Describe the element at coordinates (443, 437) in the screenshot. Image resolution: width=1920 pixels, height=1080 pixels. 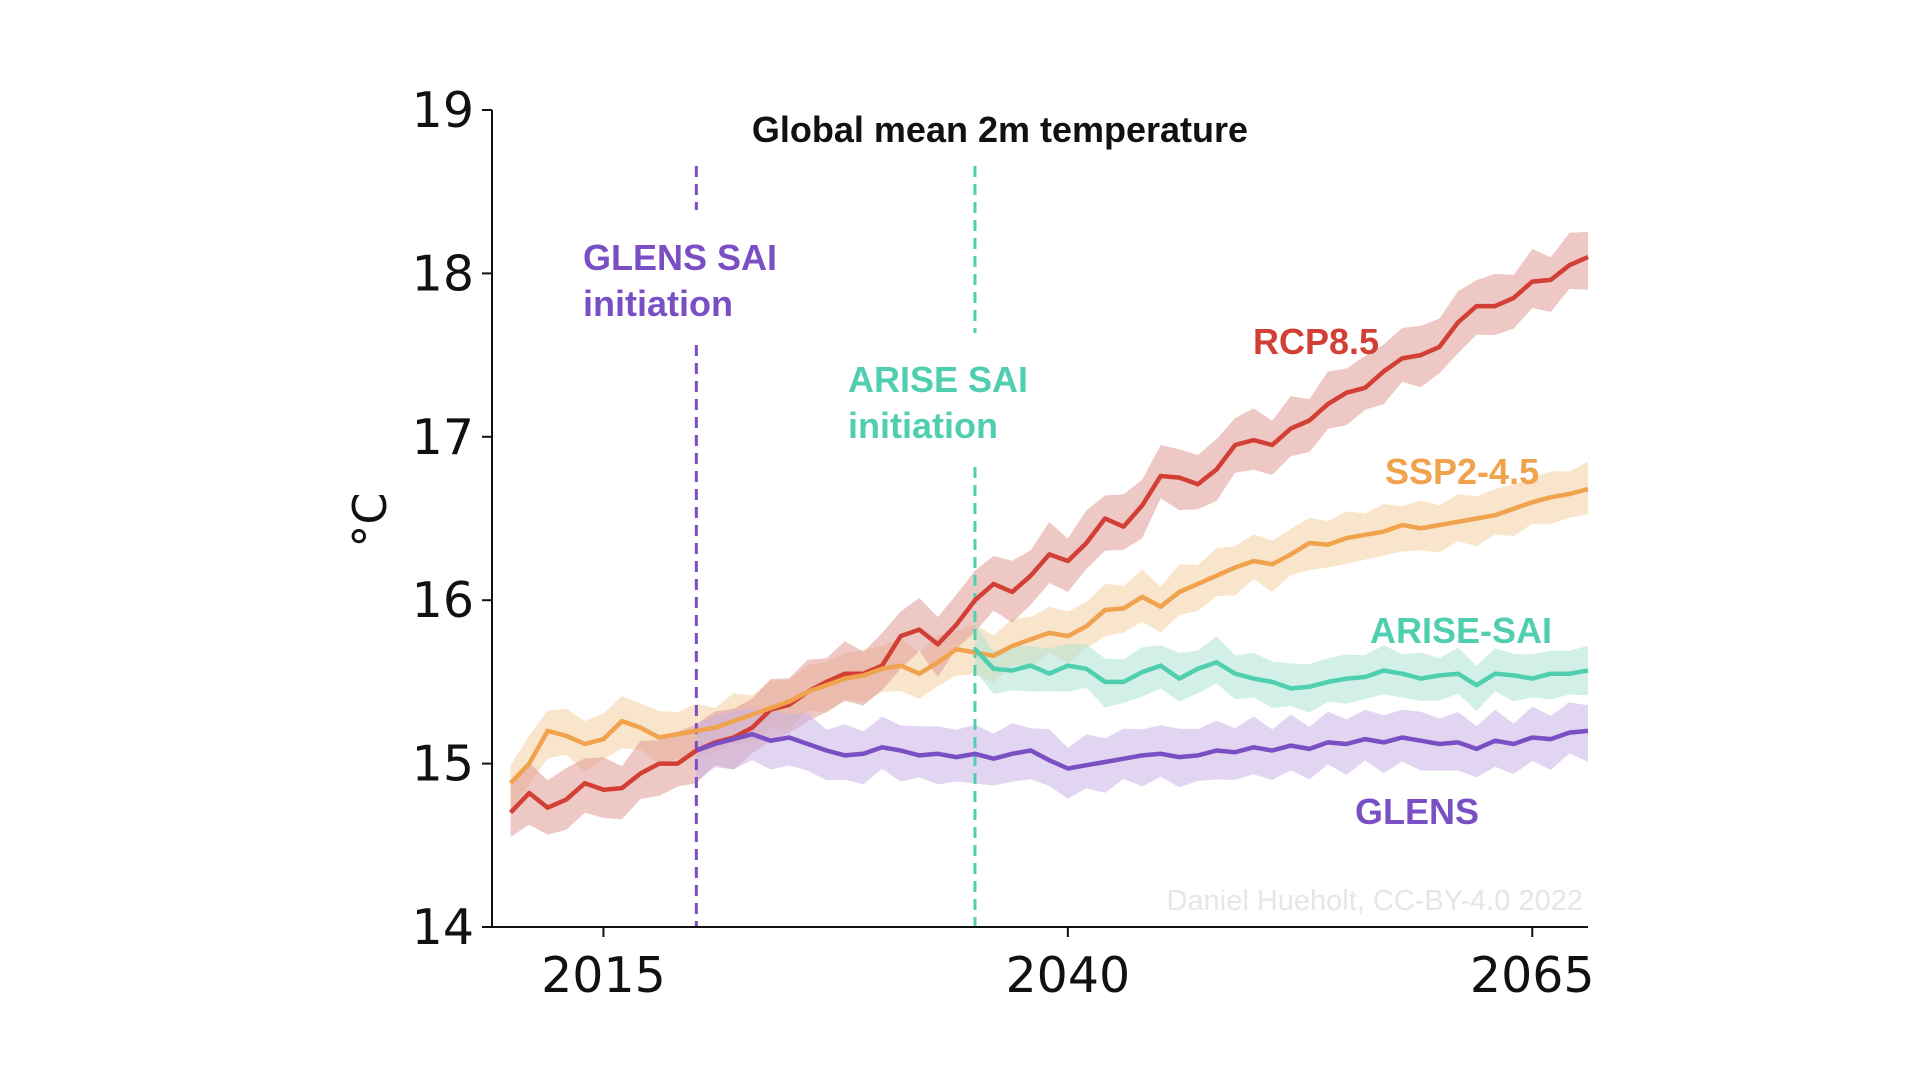
I see `y-tick-label: 17` at that location.